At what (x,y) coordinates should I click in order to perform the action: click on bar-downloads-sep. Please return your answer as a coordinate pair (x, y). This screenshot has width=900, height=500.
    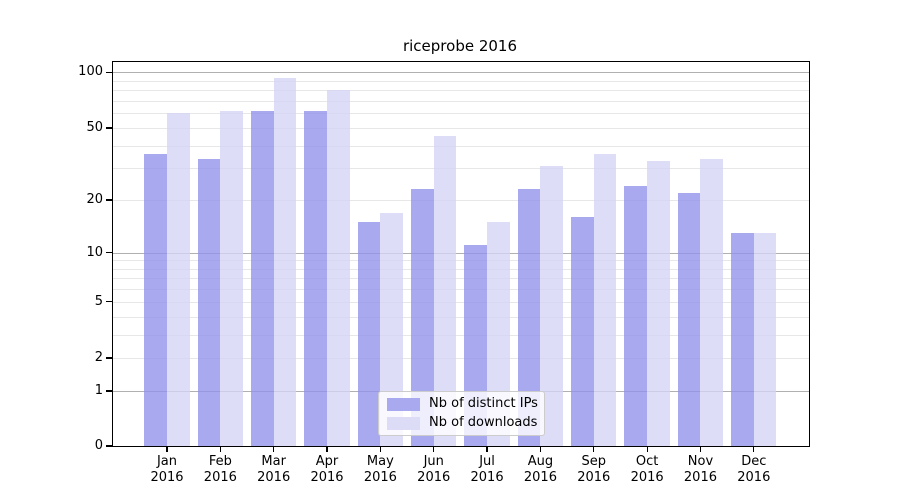
    Looking at the image, I should click on (605, 300).